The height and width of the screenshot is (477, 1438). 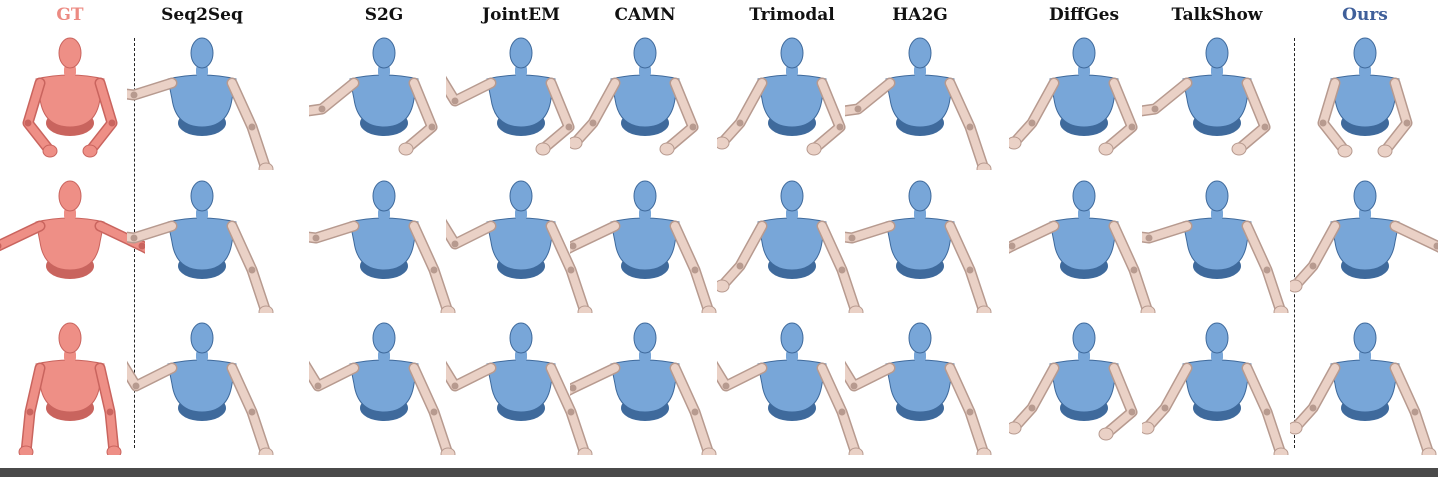 I want to click on column-header-diffges: DiffGes, so click(x=1084, y=15).